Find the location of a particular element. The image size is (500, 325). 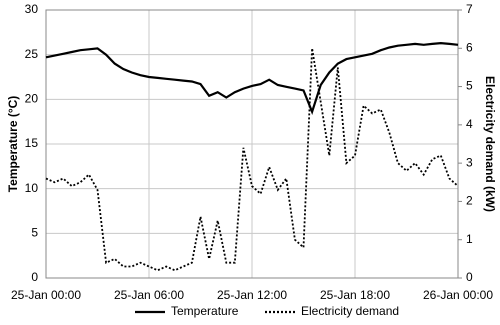

x-tick-label: 26-Jan 00:00 is located at coordinates (458, 295).